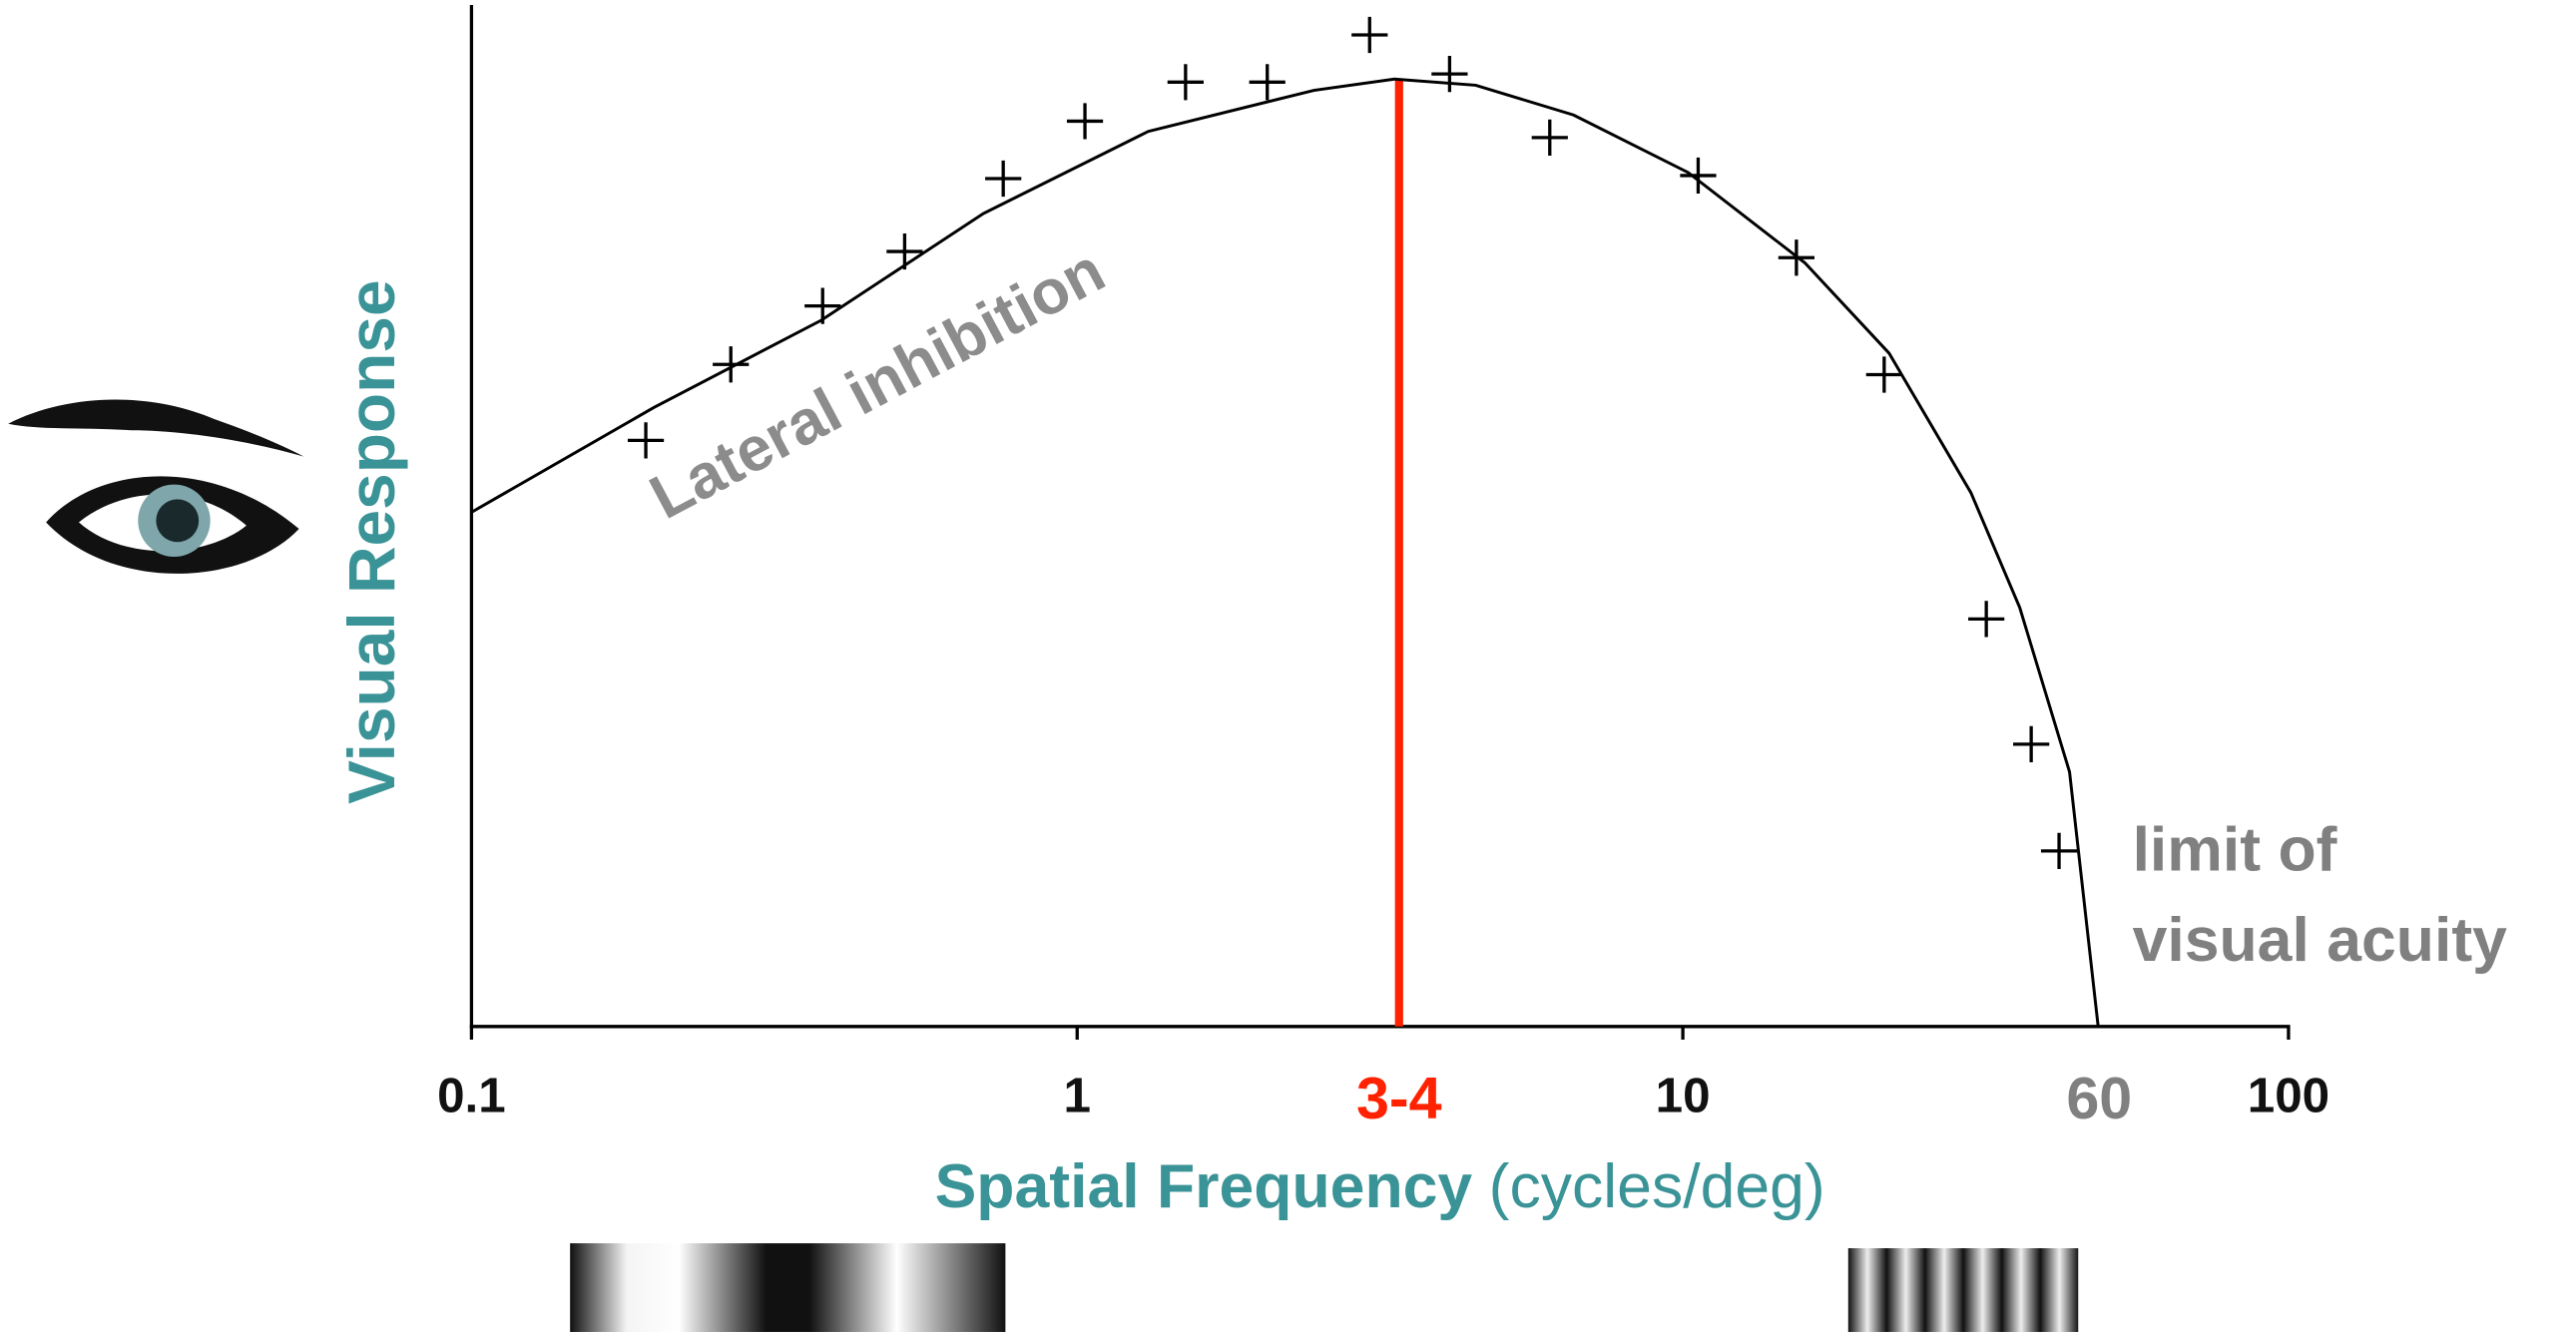 This screenshot has width=2576, height=1332. Describe the element at coordinates (156, 487) in the screenshot. I see `eye-icon` at that location.